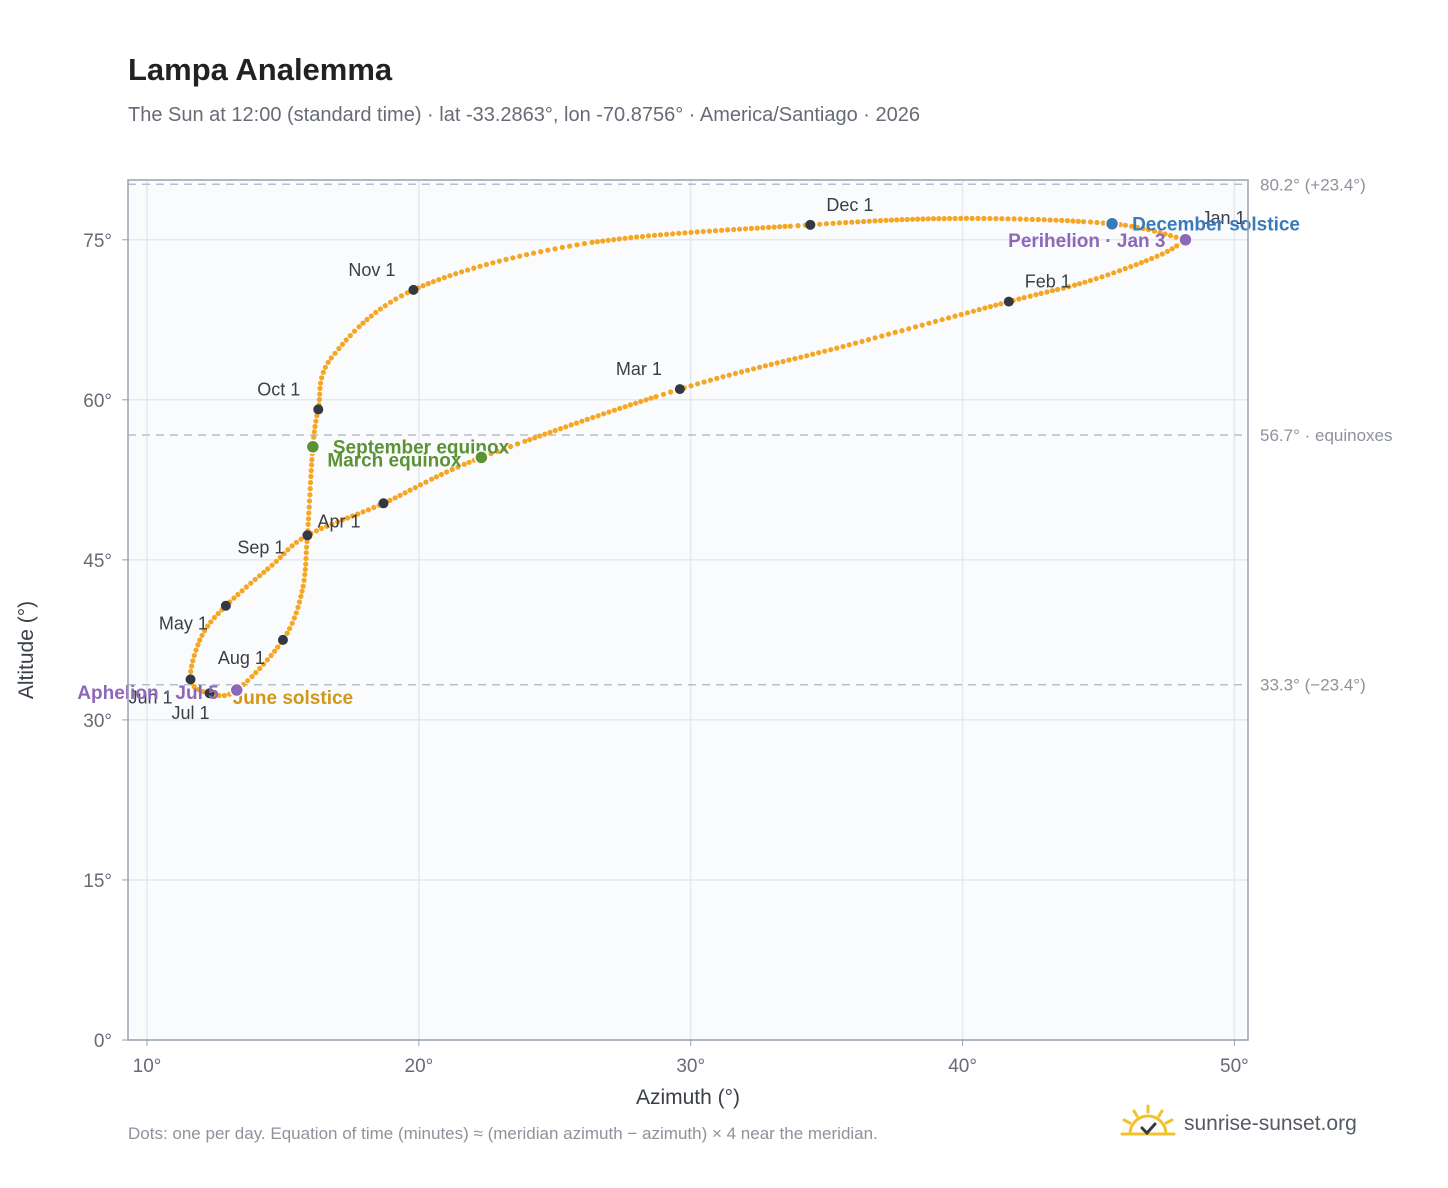 The image size is (1448, 1188). I want to click on x-tick-label: 30°, so click(690, 1066).